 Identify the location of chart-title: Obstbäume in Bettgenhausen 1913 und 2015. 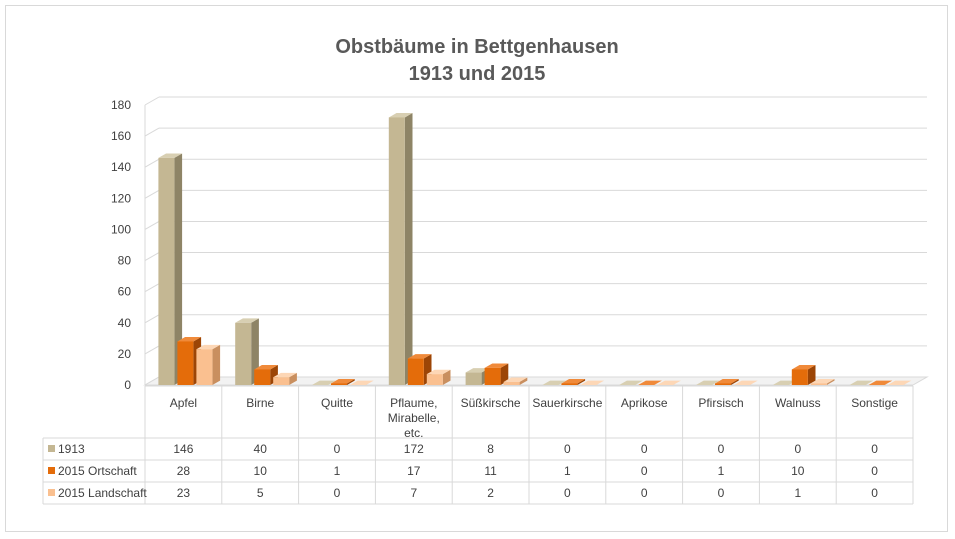
(476, 60).